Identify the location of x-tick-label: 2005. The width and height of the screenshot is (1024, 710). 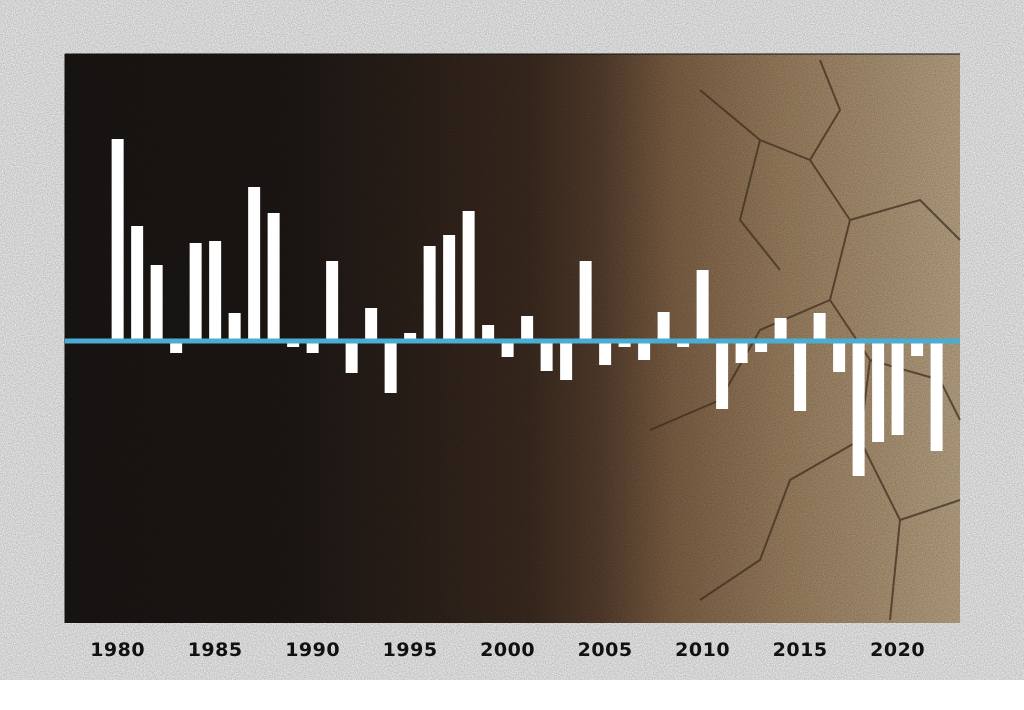
(605, 650).